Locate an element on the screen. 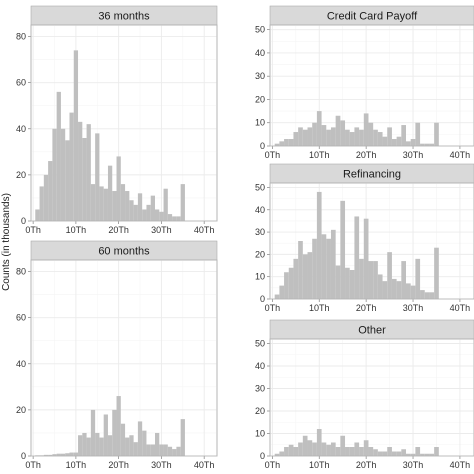 The height and width of the screenshot is (474, 474). plot-border-ccp is located at coordinates (371, 85).